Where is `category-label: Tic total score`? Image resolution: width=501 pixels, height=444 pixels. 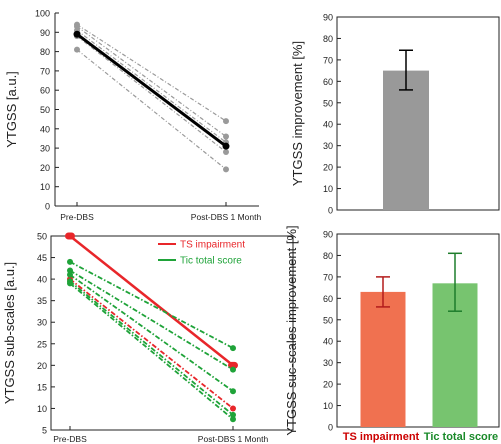 category-label: Tic total score is located at coordinates (461, 437).